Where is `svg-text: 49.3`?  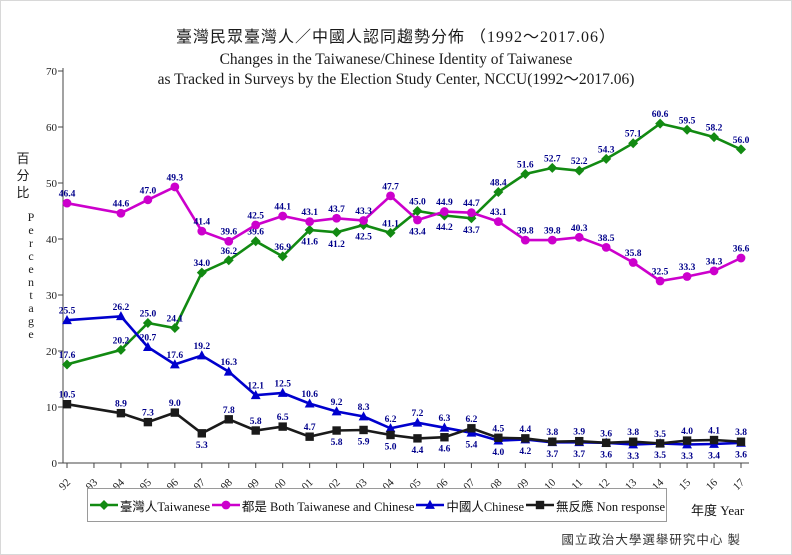
svg-text: 49.3 is located at coordinates (175, 178).